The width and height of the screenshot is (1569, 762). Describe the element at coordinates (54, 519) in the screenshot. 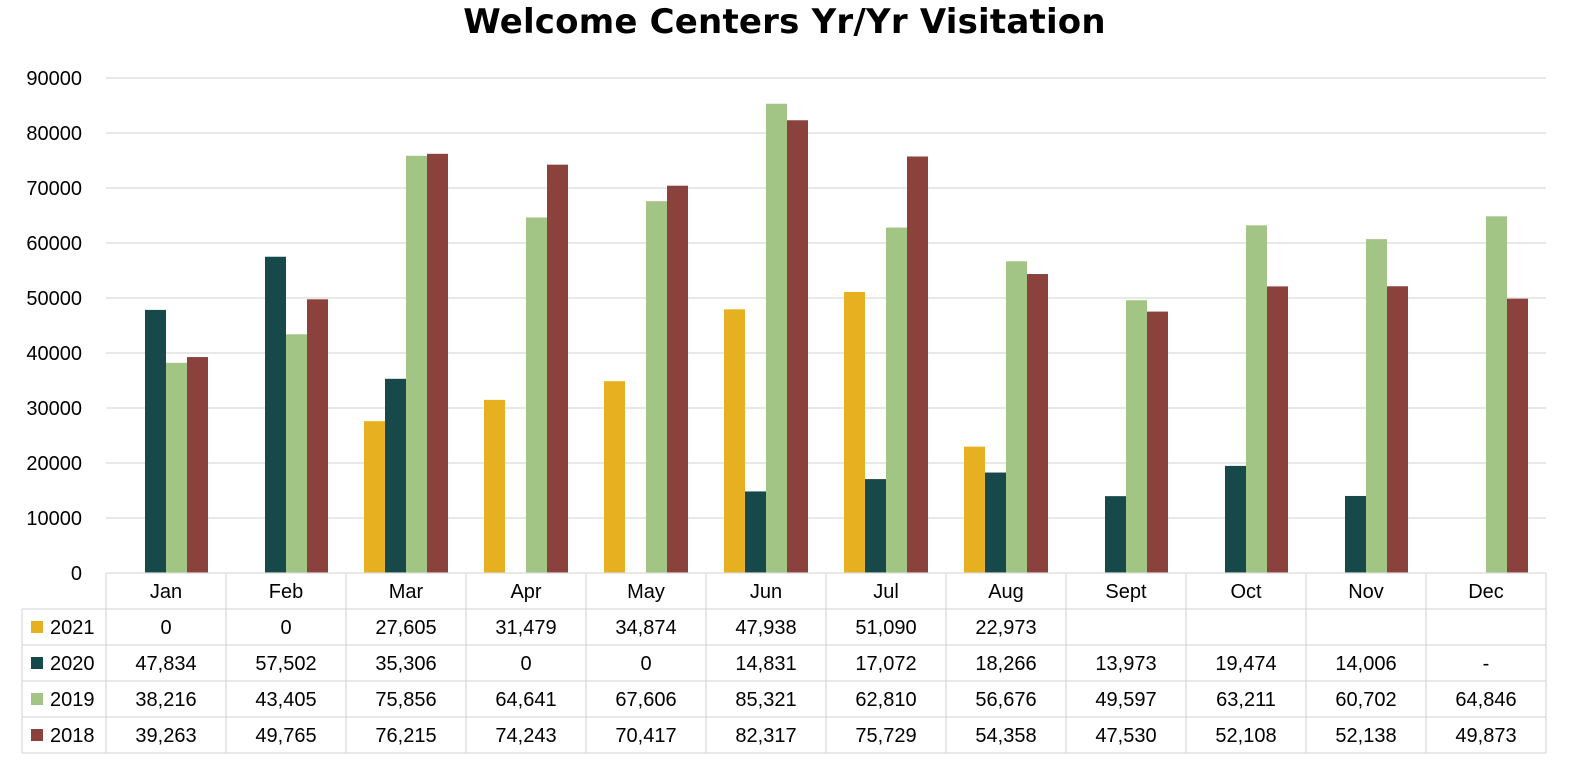

I see `y-tick-label: 10000` at that location.